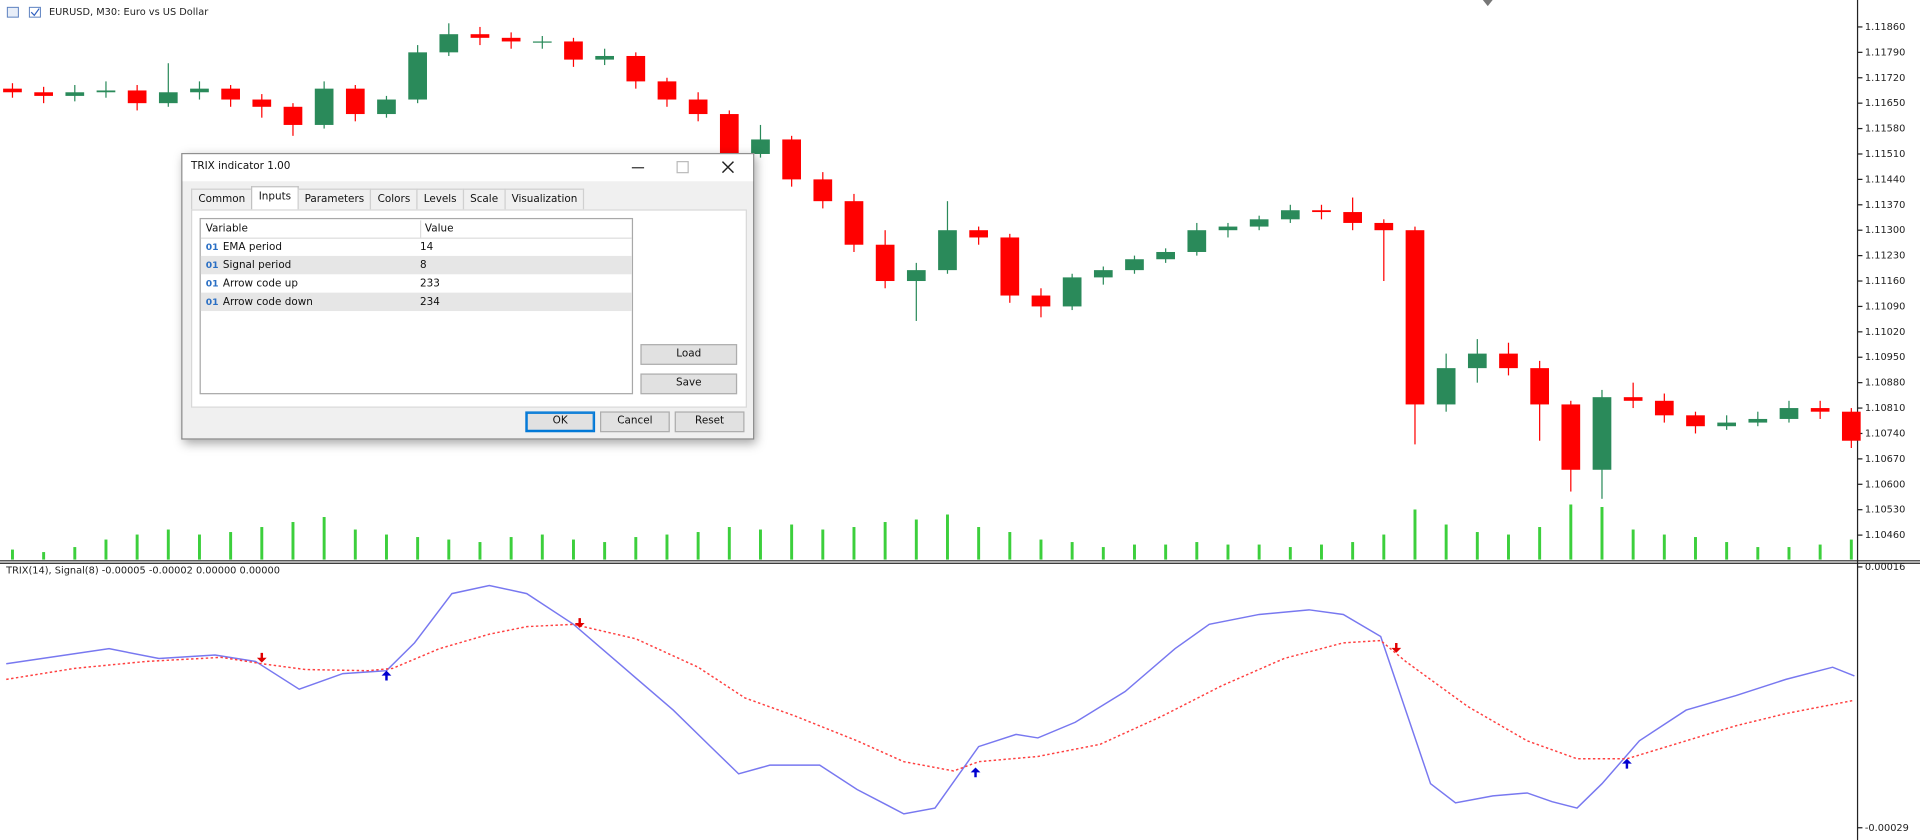 This screenshot has width=1920, height=840. I want to click on y-tick-label: 1.10670, so click(1885, 459).